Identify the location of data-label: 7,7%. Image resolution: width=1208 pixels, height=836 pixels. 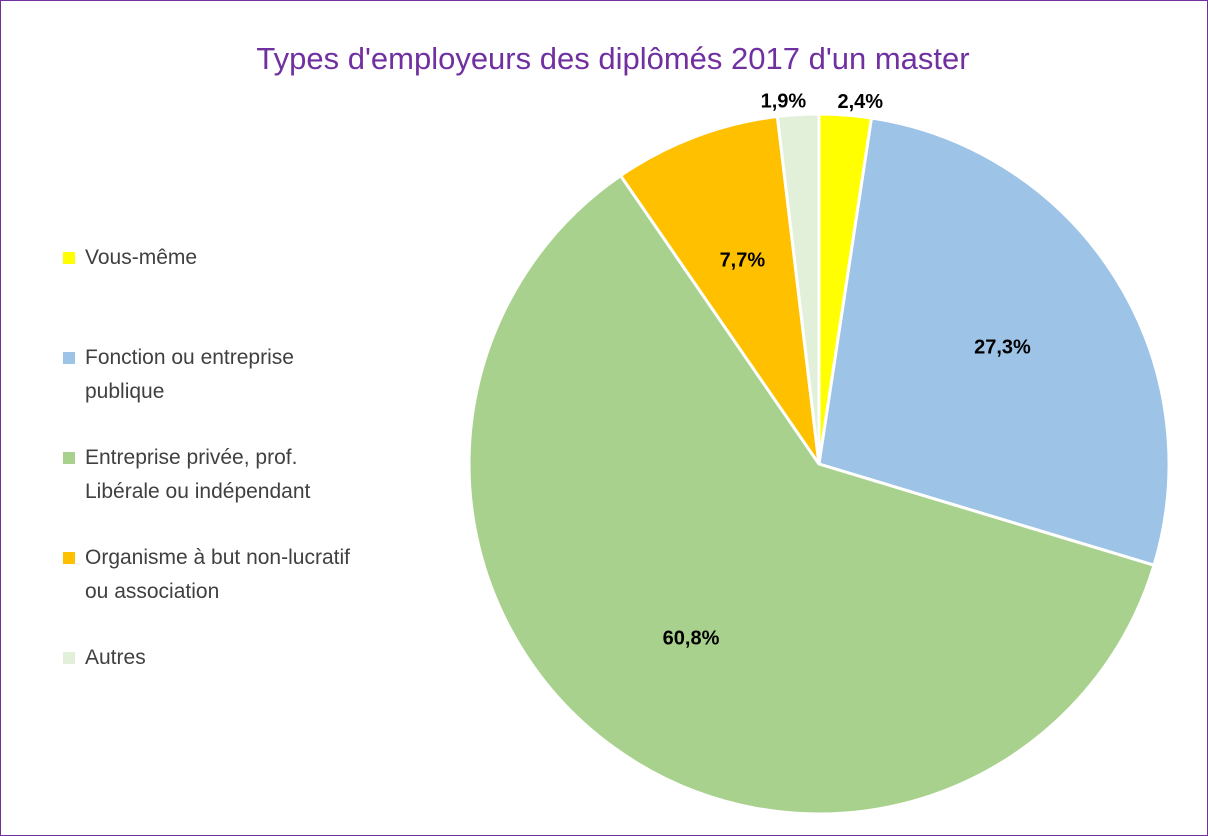
(743, 260).